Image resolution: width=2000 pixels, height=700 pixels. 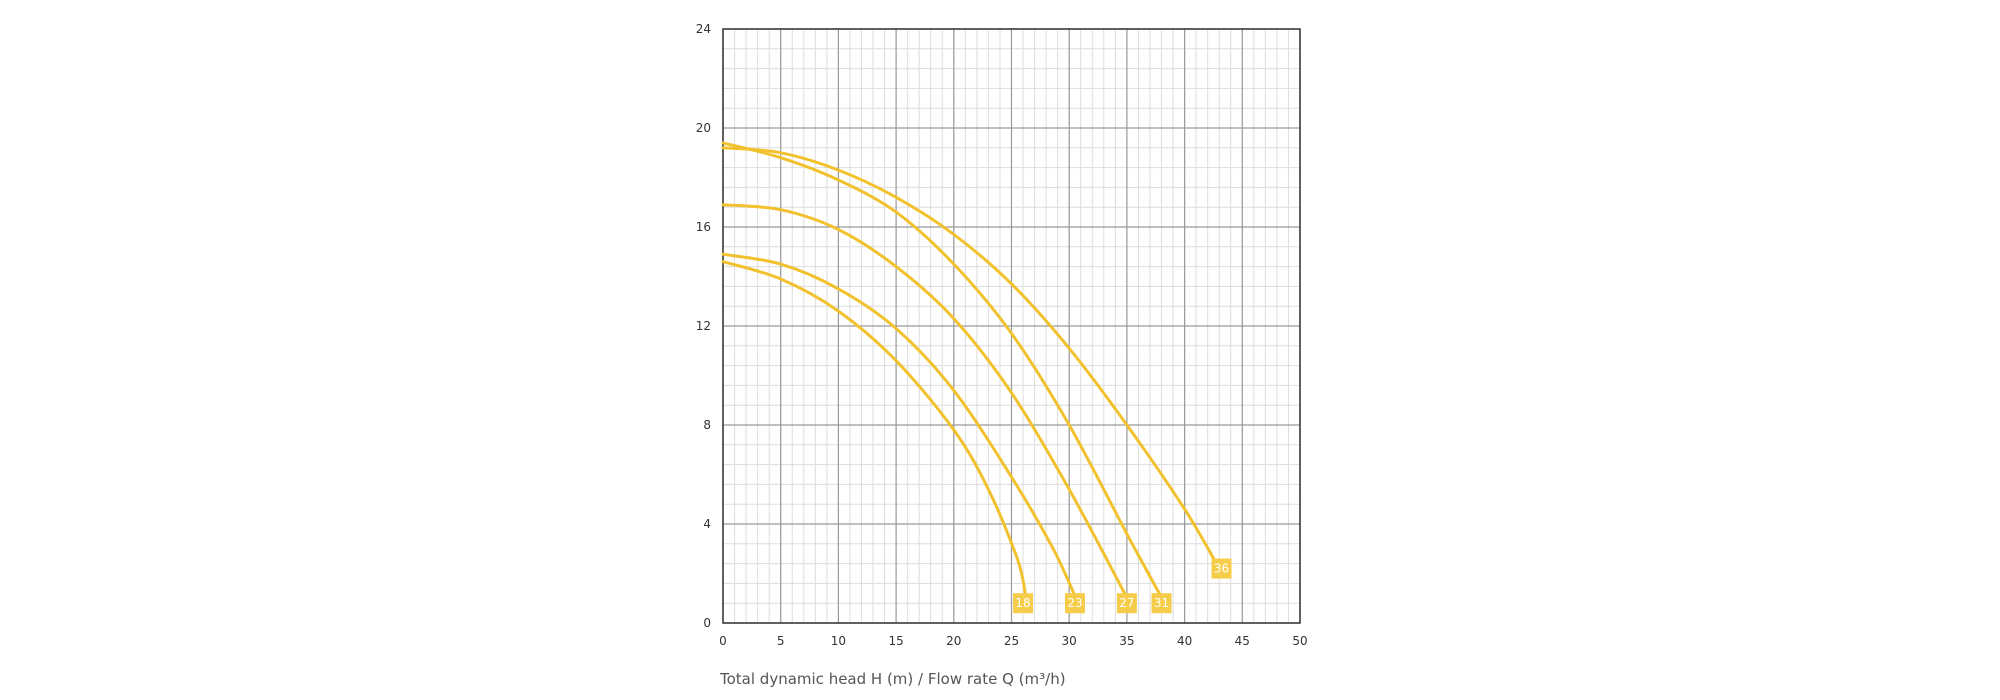 What do you see at coordinates (707, 623) in the screenshot?
I see `y-tick-label: 0` at bounding box center [707, 623].